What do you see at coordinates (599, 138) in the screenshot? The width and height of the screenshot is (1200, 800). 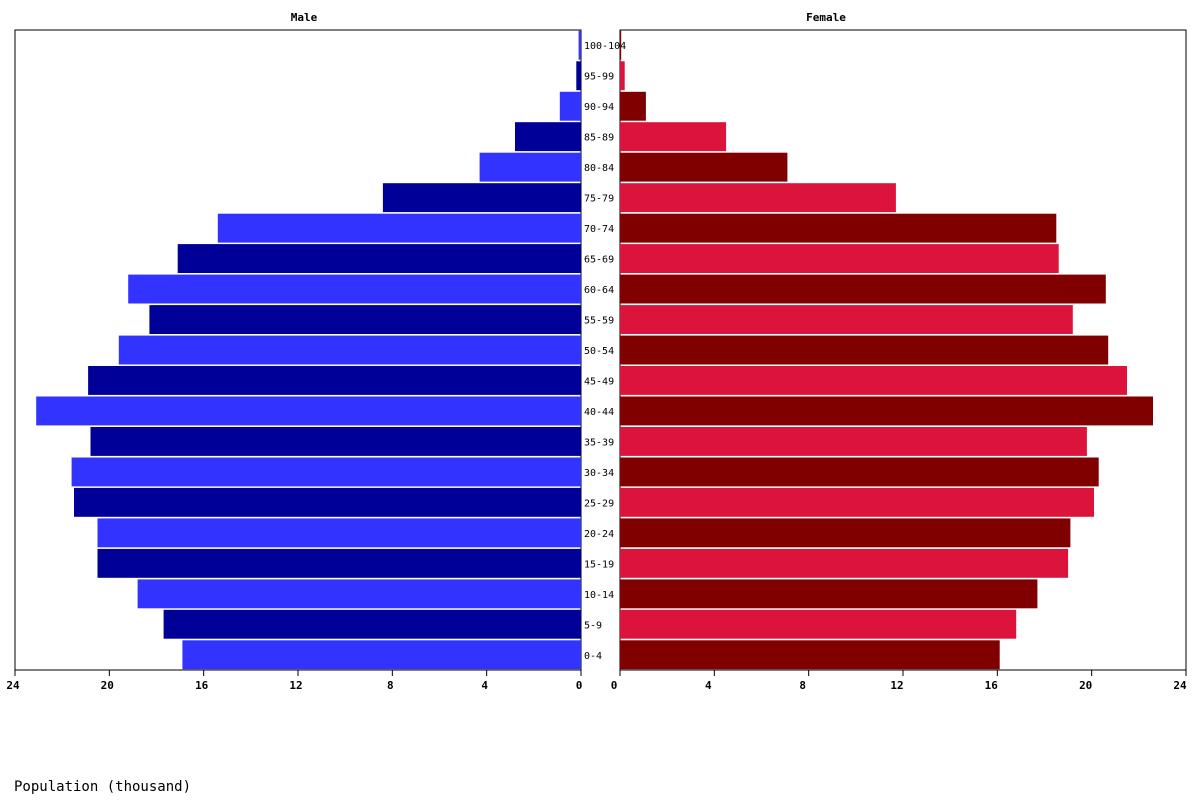 I see `age-group-label: 85-89` at bounding box center [599, 138].